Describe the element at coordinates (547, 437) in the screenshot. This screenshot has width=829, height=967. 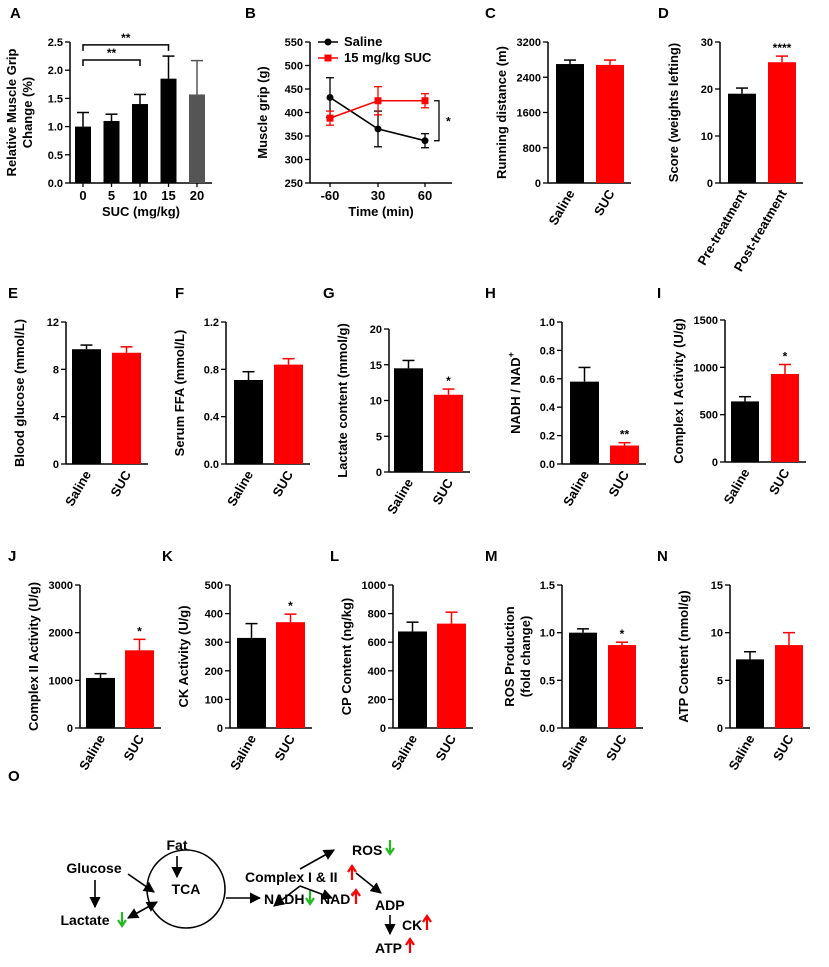
I see `y-tick-label: 0.2` at that location.